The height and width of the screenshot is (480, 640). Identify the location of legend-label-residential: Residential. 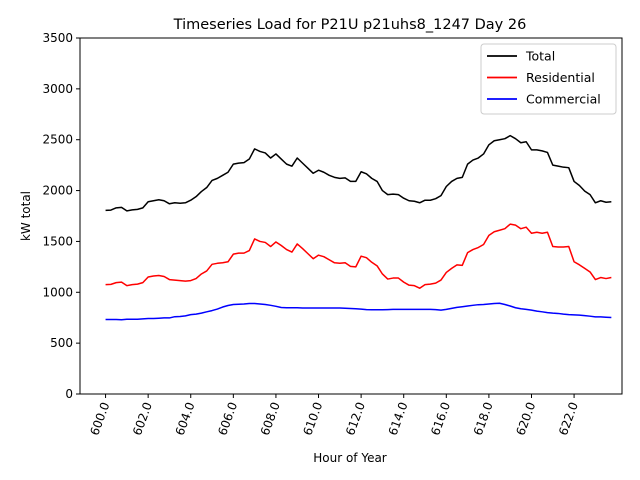
(560, 77).